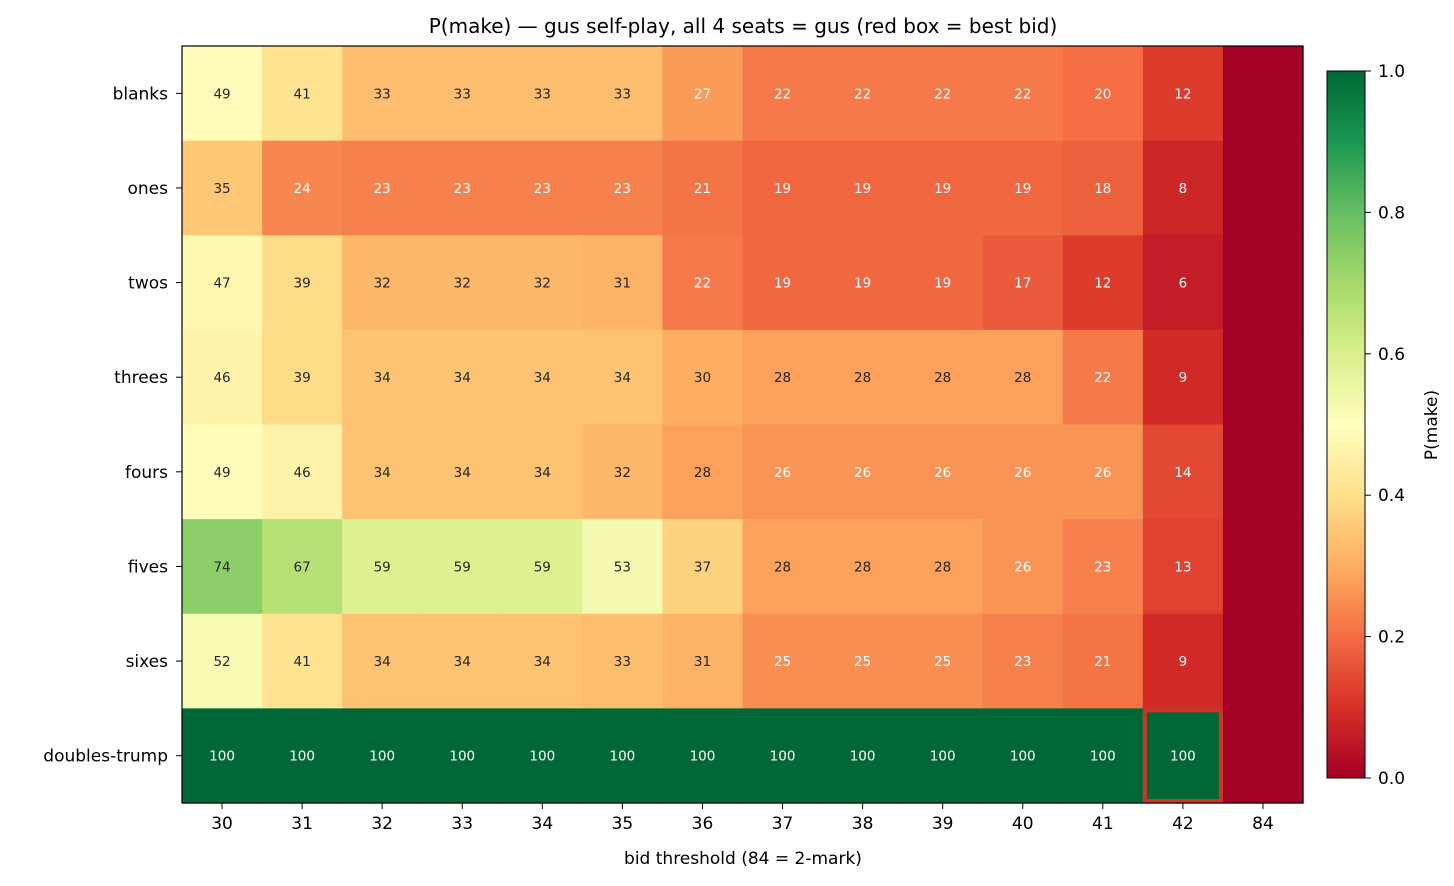  I want to click on x-tick-label: 31, so click(302, 824).